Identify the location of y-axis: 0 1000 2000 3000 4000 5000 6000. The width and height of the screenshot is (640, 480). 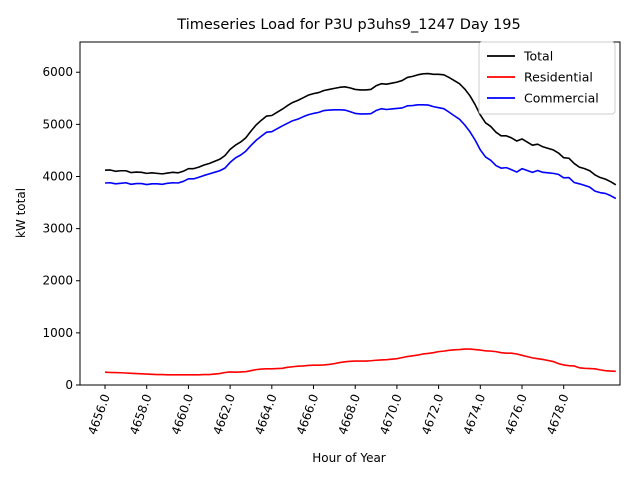
(61, 228).